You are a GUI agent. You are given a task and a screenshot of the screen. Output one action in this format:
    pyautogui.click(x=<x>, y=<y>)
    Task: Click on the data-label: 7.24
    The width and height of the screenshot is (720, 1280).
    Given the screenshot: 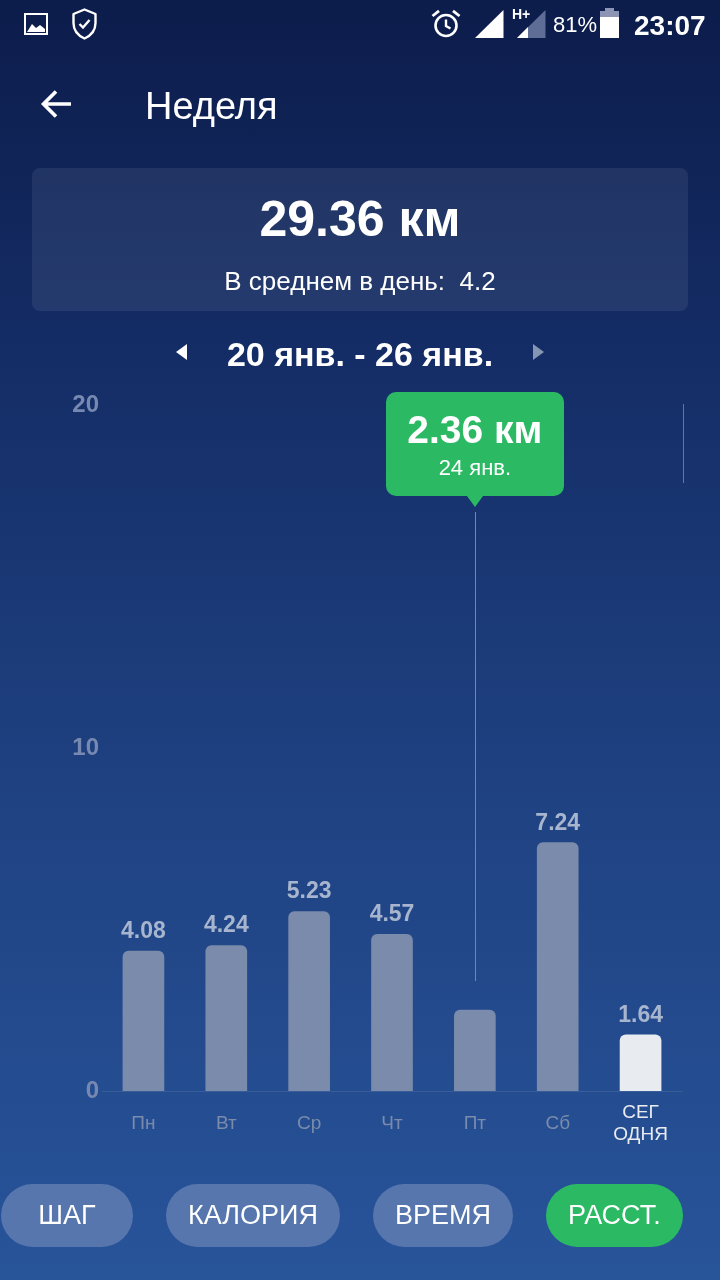 What is the action you would take?
    pyautogui.click(x=558, y=821)
    